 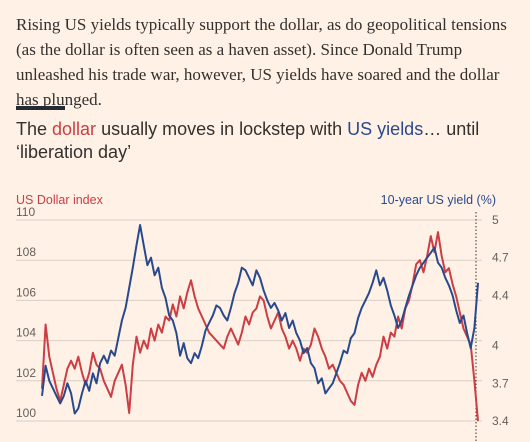 I want to click on right-tick-label: 3.7, so click(x=500, y=383).